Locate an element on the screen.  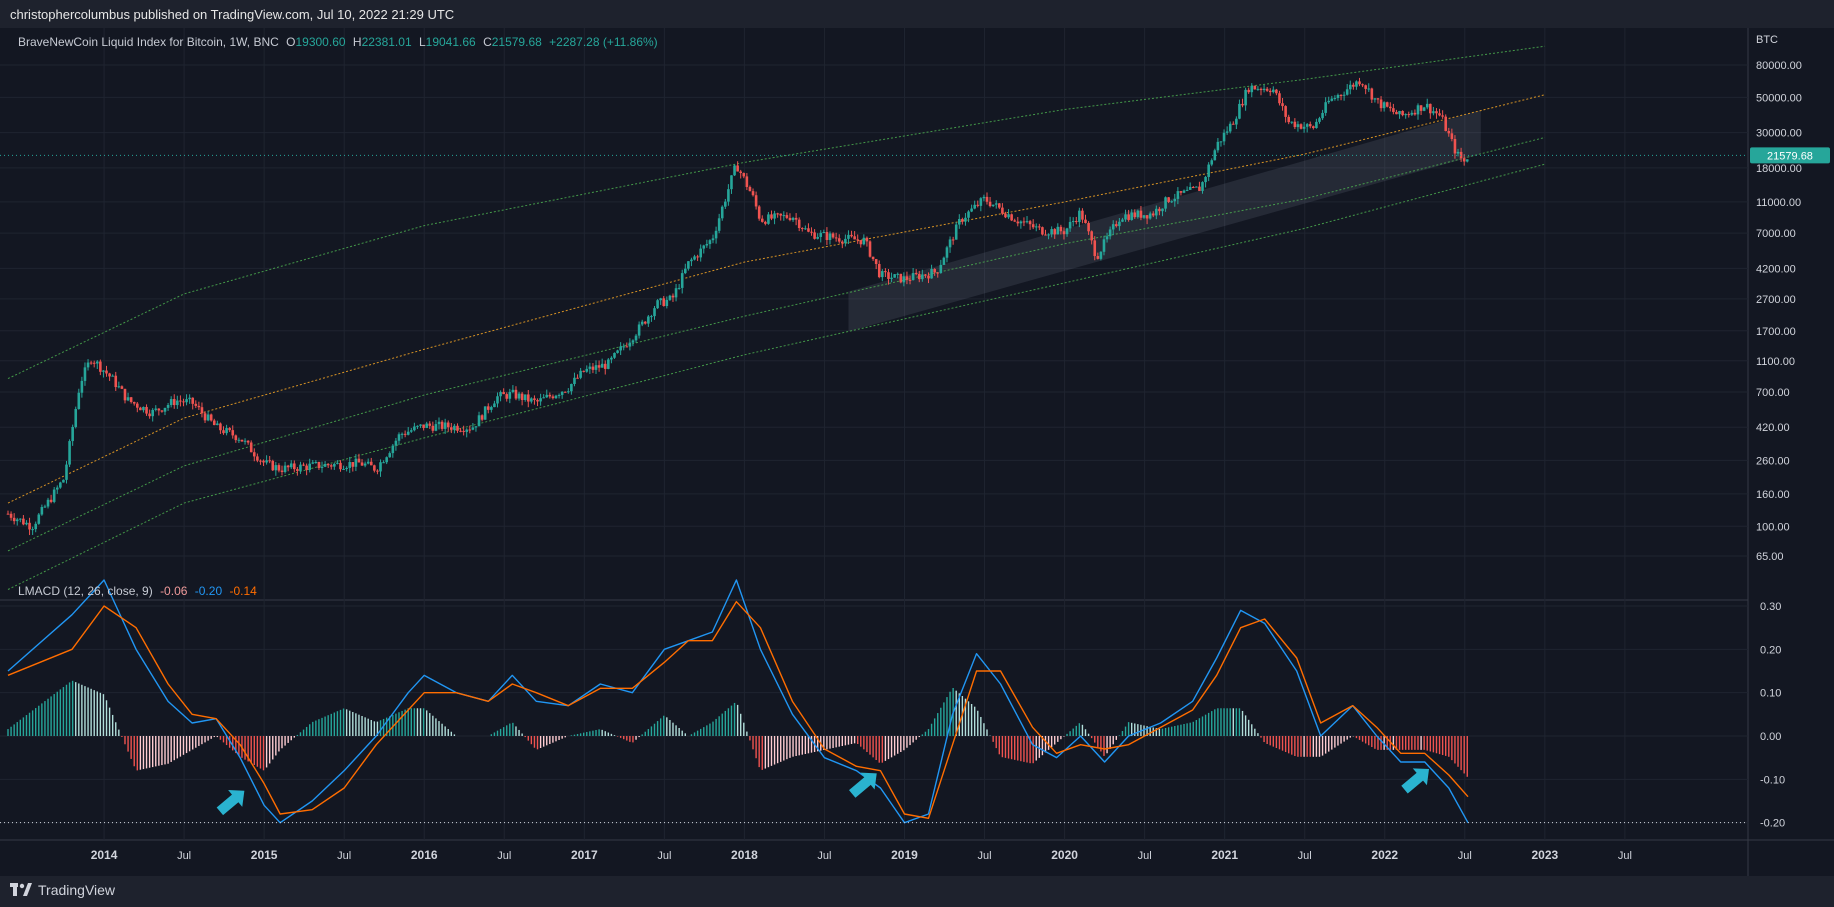
price-tick-label: 100.00 is located at coordinates (1773, 527).